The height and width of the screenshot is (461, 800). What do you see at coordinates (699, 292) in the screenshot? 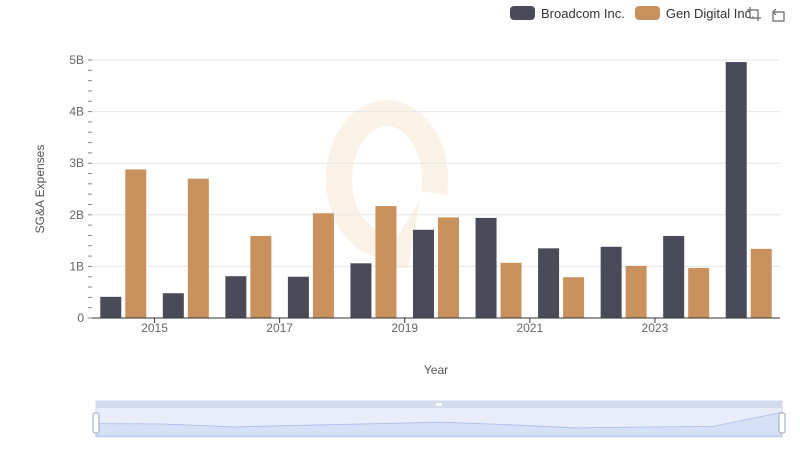
I see `bar-gen-digital-2023` at bounding box center [699, 292].